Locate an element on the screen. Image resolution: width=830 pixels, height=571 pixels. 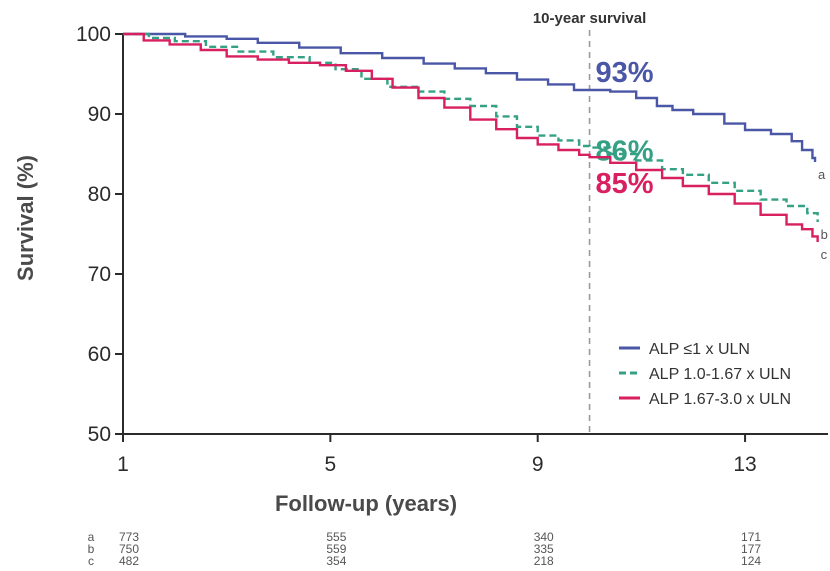
y-tick-label: 70 is located at coordinates (99, 274).